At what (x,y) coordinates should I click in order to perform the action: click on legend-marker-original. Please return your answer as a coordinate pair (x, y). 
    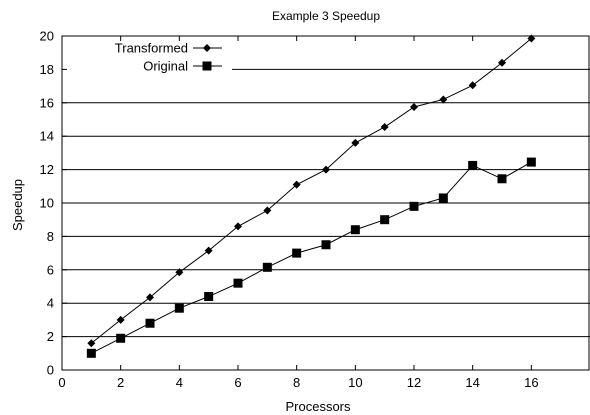
    Looking at the image, I should click on (207, 66).